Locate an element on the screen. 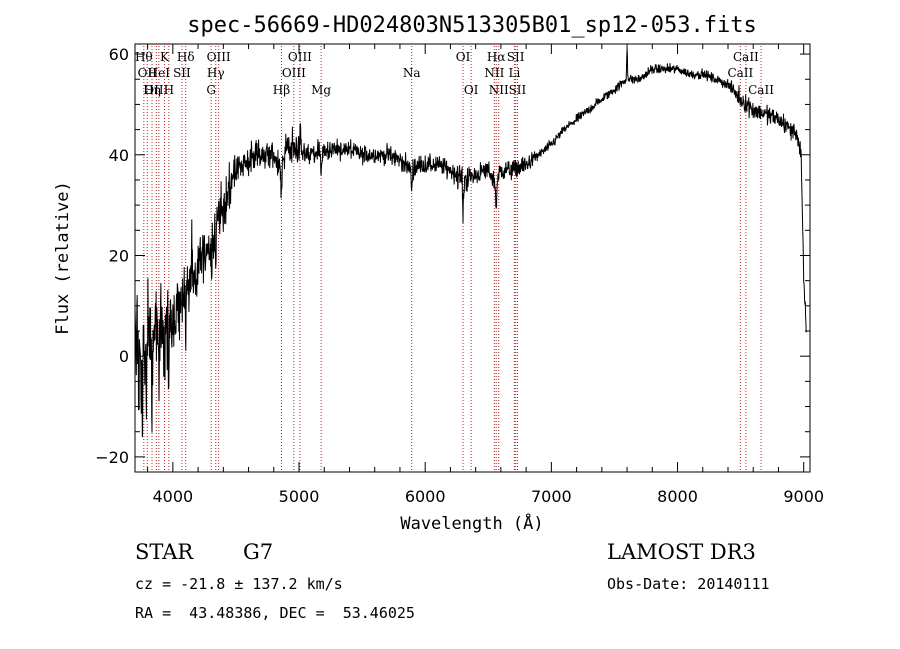 The image size is (900, 649). spectral-line-label: G is located at coordinates (211, 90).